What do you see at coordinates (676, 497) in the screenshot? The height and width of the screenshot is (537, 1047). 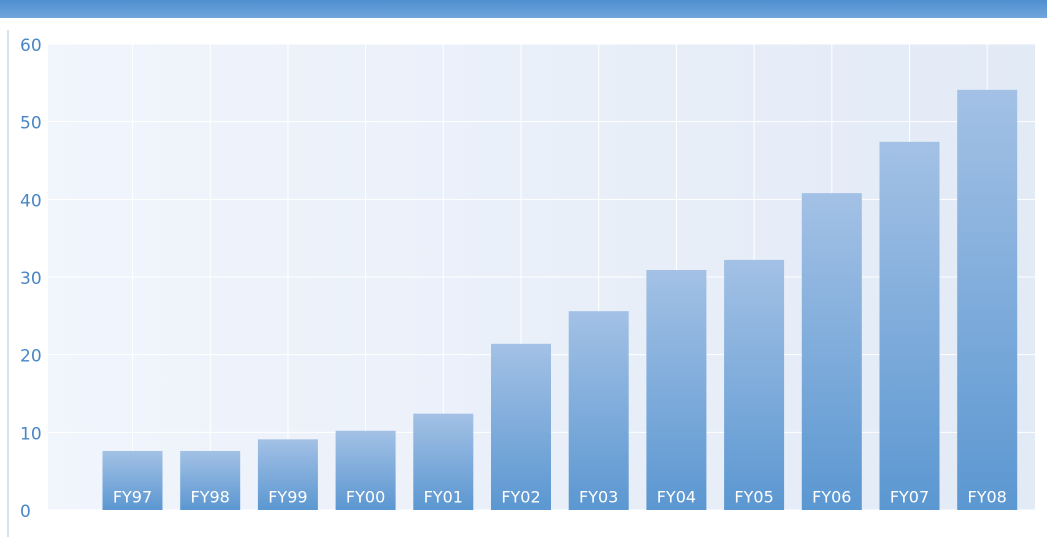 I see `x-tick-label: FY04` at bounding box center [676, 497].